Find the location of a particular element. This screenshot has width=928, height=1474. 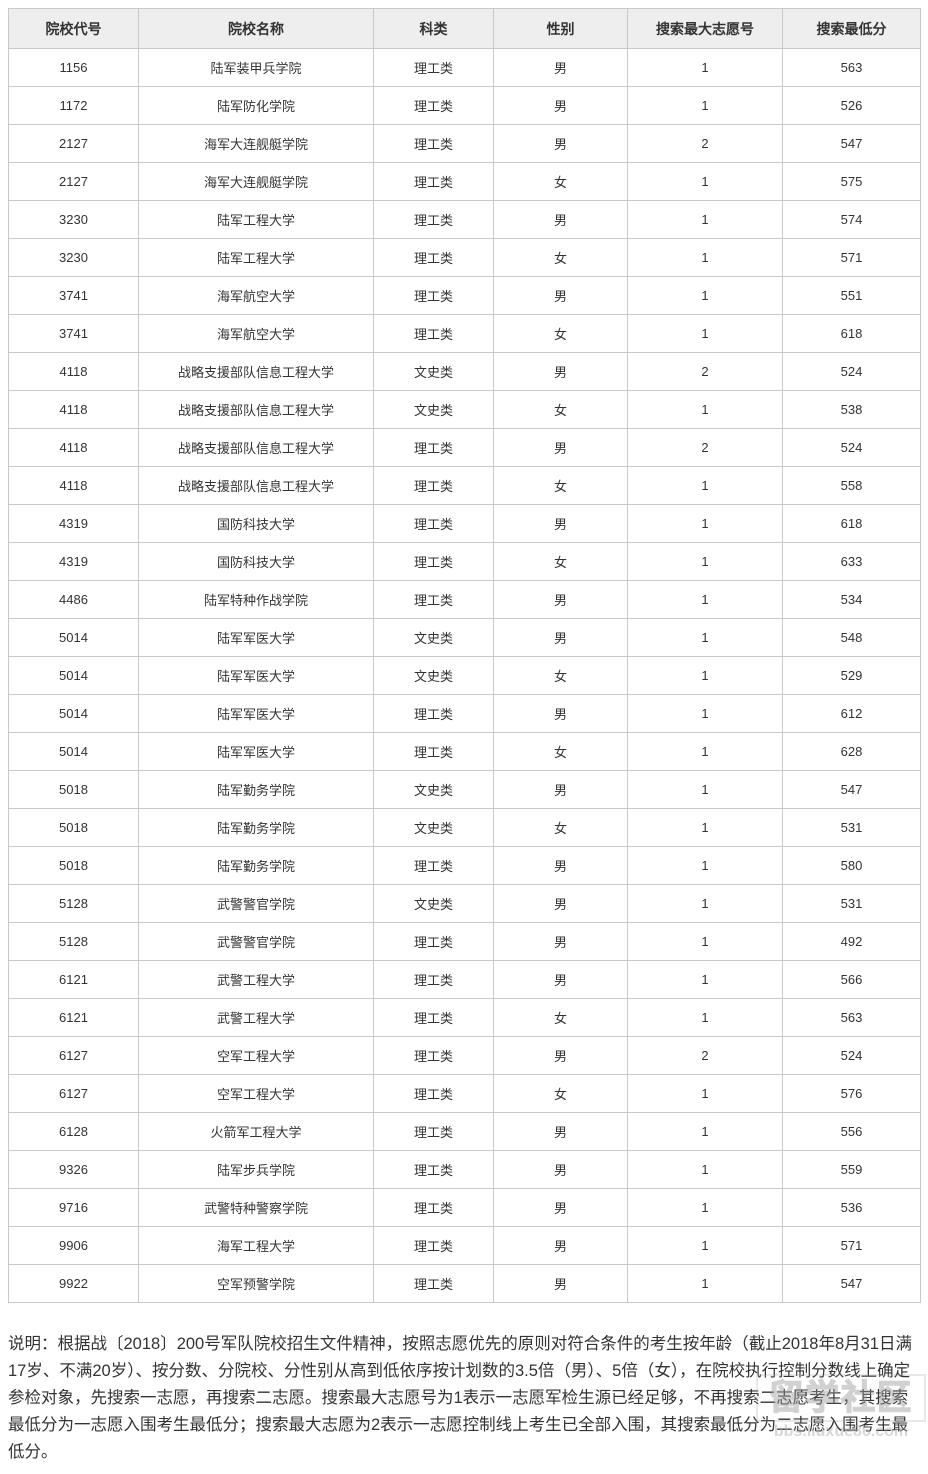

table-row: 5128 武警警官学院 理工类 男 1 492 is located at coordinates (464, 941).